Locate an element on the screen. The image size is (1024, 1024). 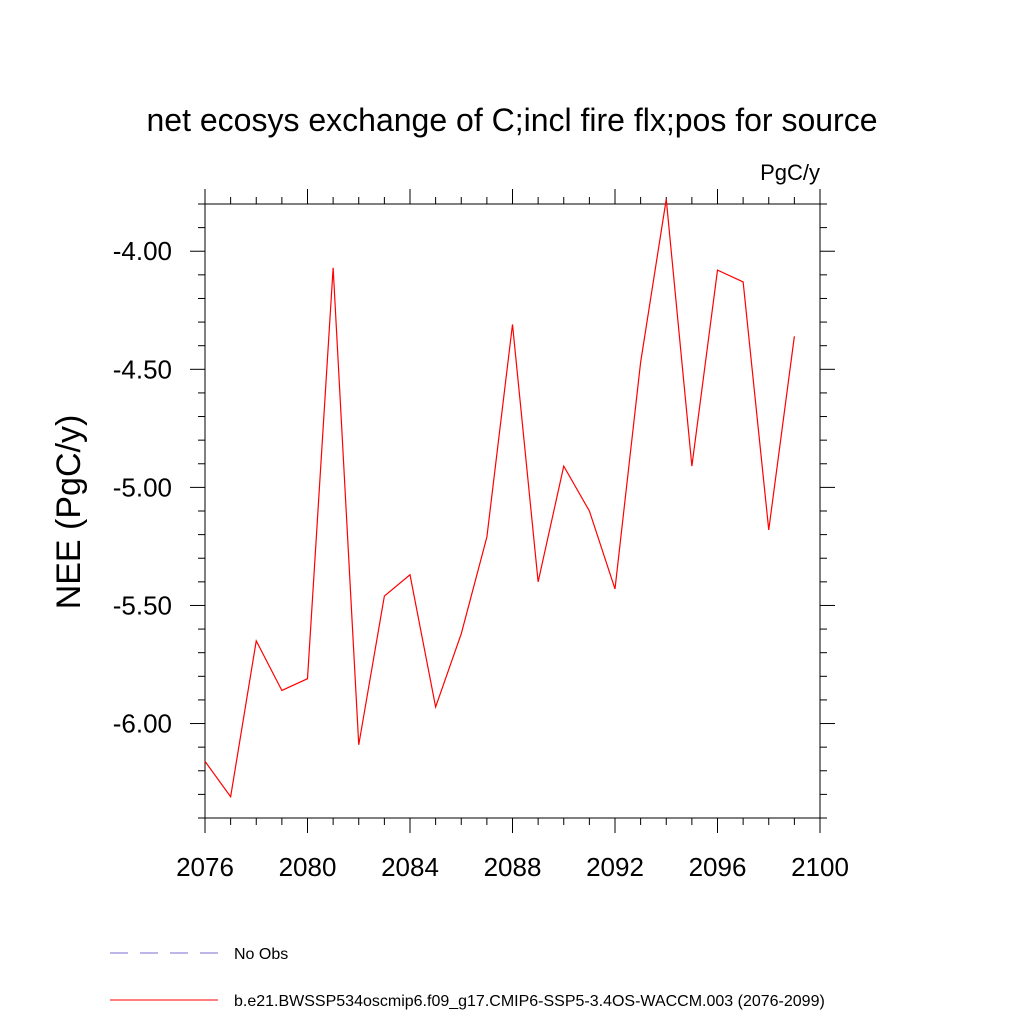
y-axis-label: NEE (PgC/y) is located at coordinates (69, 512).